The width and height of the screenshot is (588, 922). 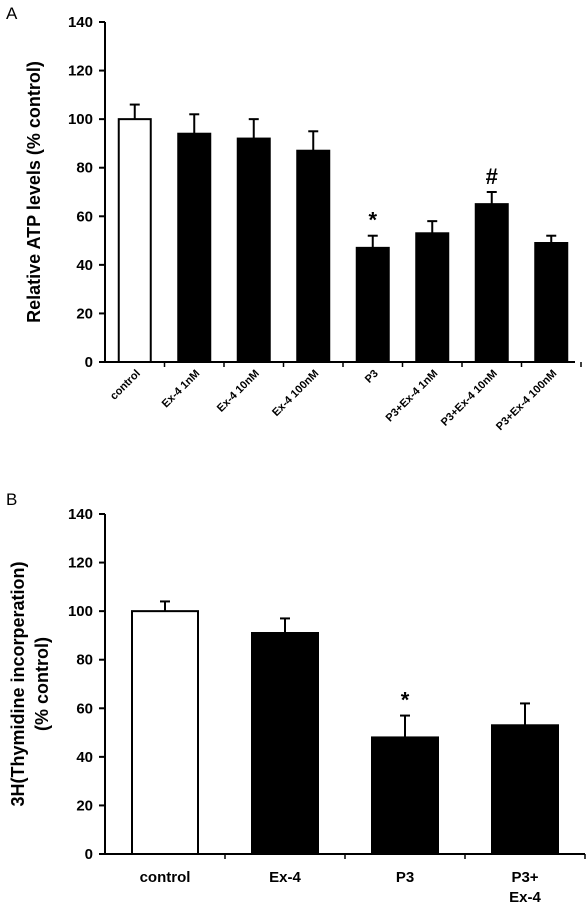 What do you see at coordinates (11, 499) in the screenshot?
I see `panel-label: B` at bounding box center [11, 499].